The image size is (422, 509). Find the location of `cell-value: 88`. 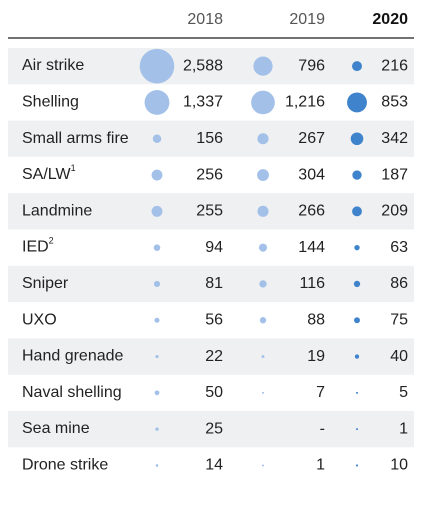

cell-value: 88 is located at coordinates (316, 319).